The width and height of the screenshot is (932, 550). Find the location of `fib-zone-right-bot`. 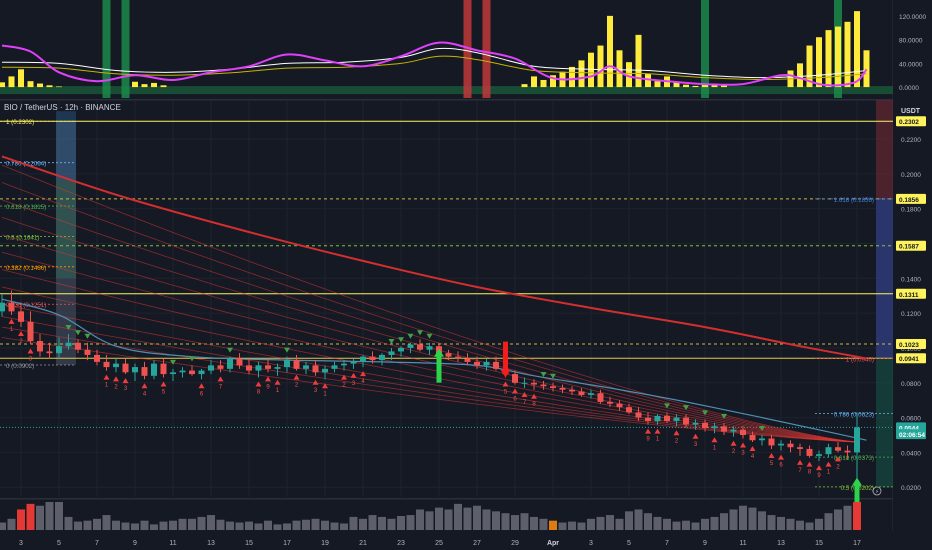

fib-zone-right-bot is located at coordinates (884, 423).